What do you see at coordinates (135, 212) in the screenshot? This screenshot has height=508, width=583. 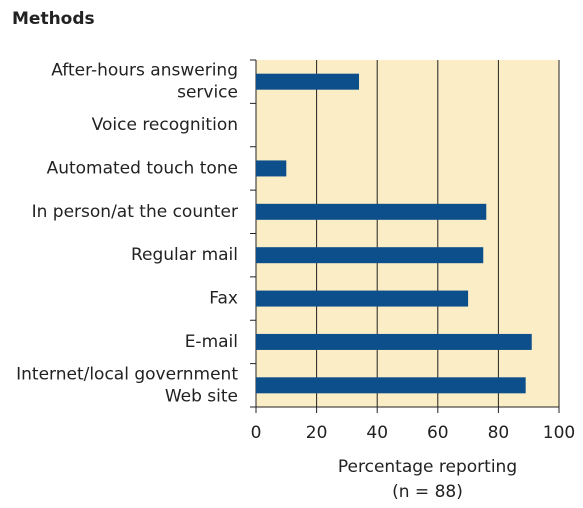 I see `y-tick-label: In person/at the counter` at bounding box center [135, 212].